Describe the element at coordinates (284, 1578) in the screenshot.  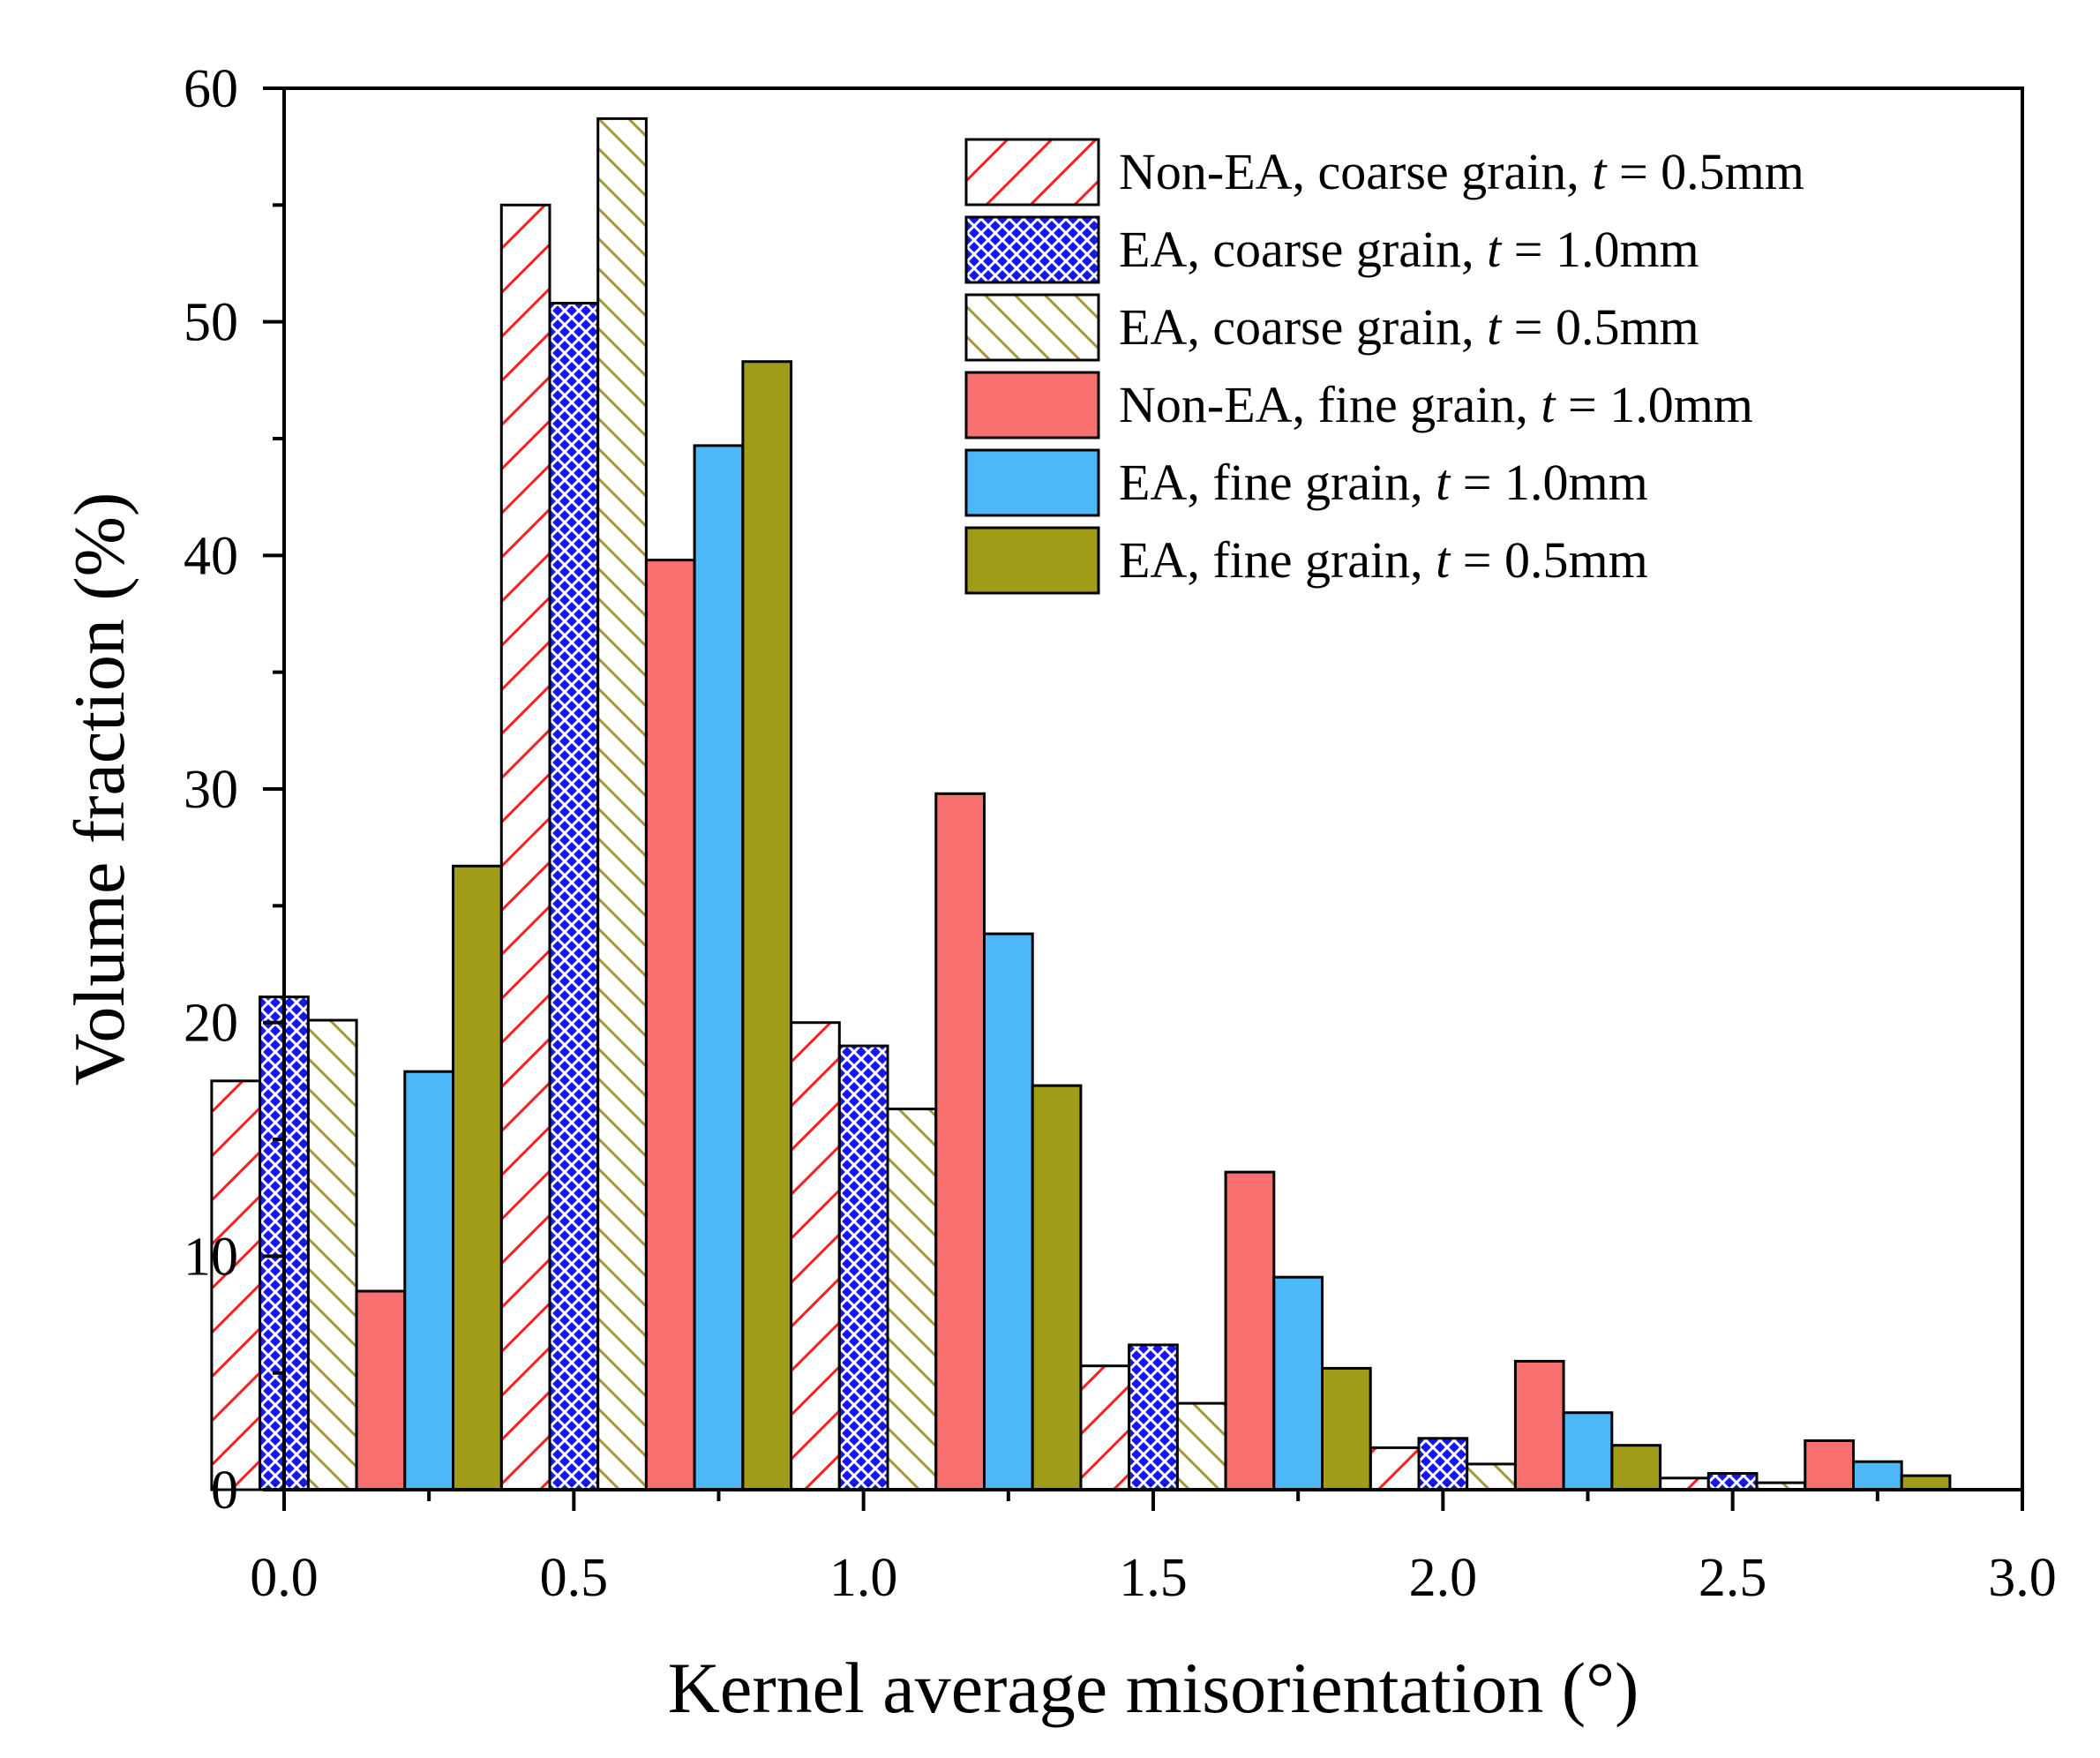
I see `x-tick-label: 0.0` at that location.